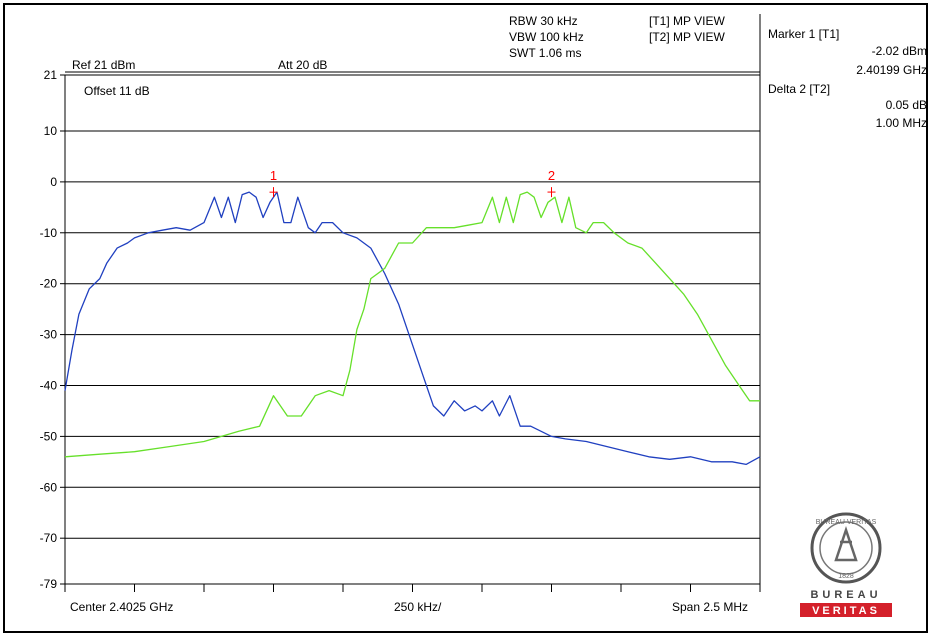  Describe the element at coordinates (687, 21) in the screenshot. I see `trace1-mode-label: [T1] MP VIEW` at that location.